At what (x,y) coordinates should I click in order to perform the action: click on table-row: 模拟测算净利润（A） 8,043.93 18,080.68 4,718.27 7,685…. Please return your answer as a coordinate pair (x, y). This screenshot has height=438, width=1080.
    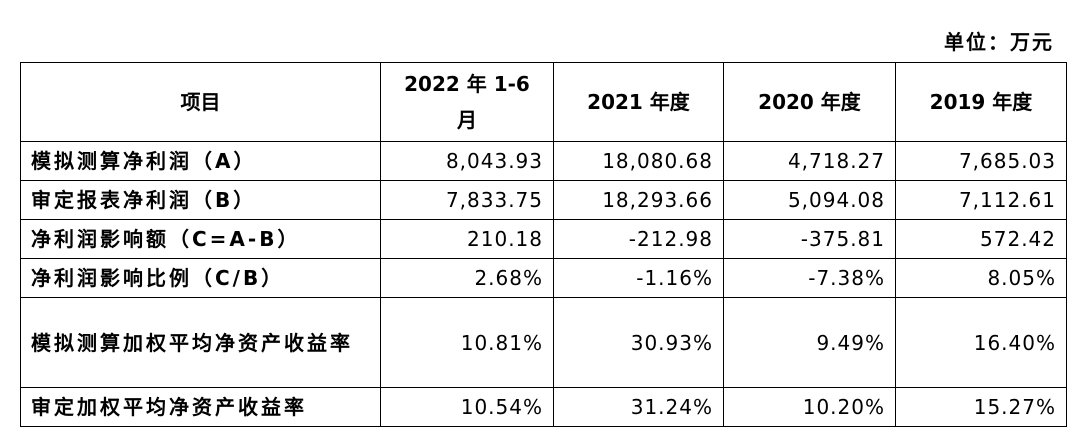
    Looking at the image, I should click on (543, 161).